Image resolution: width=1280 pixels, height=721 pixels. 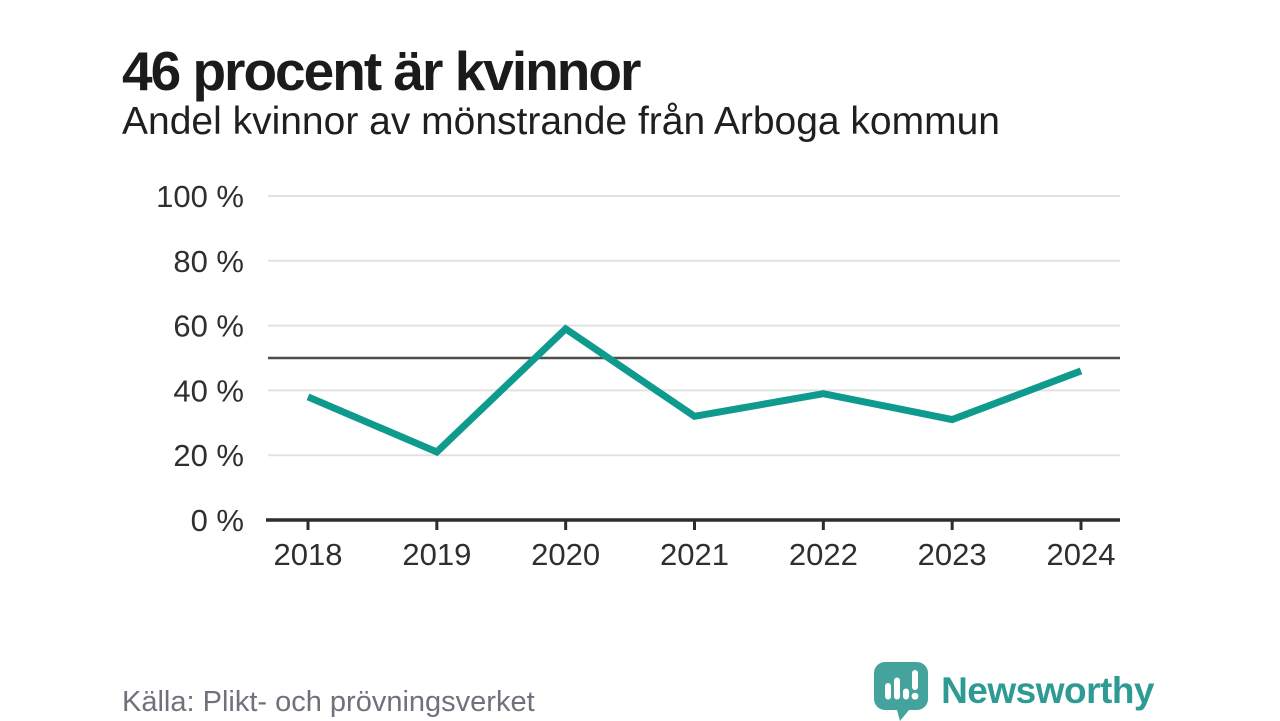 I want to click on brand-name: Newsworthy, so click(x=1047, y=690).